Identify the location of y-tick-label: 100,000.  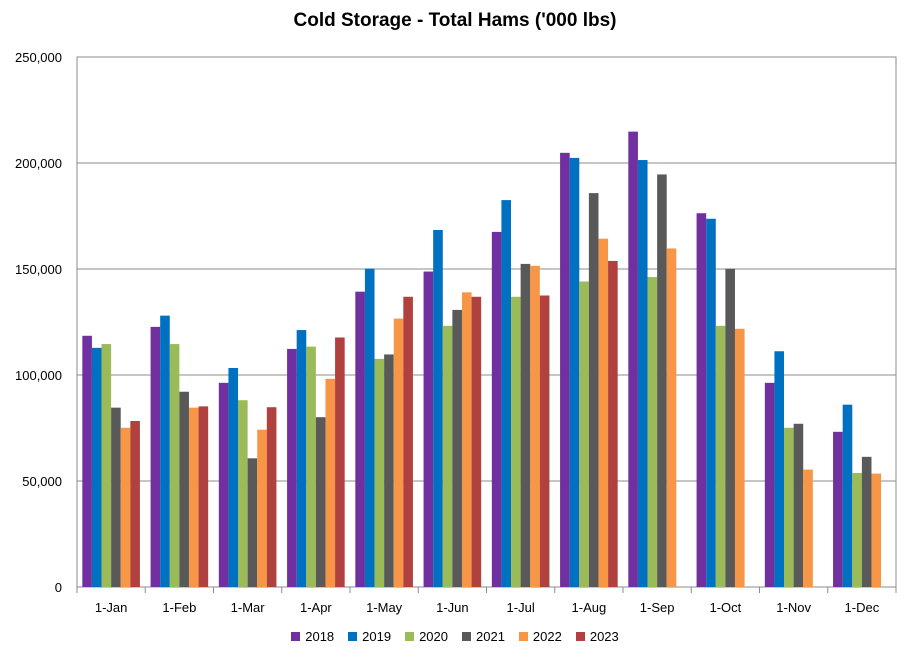
(38, 375).